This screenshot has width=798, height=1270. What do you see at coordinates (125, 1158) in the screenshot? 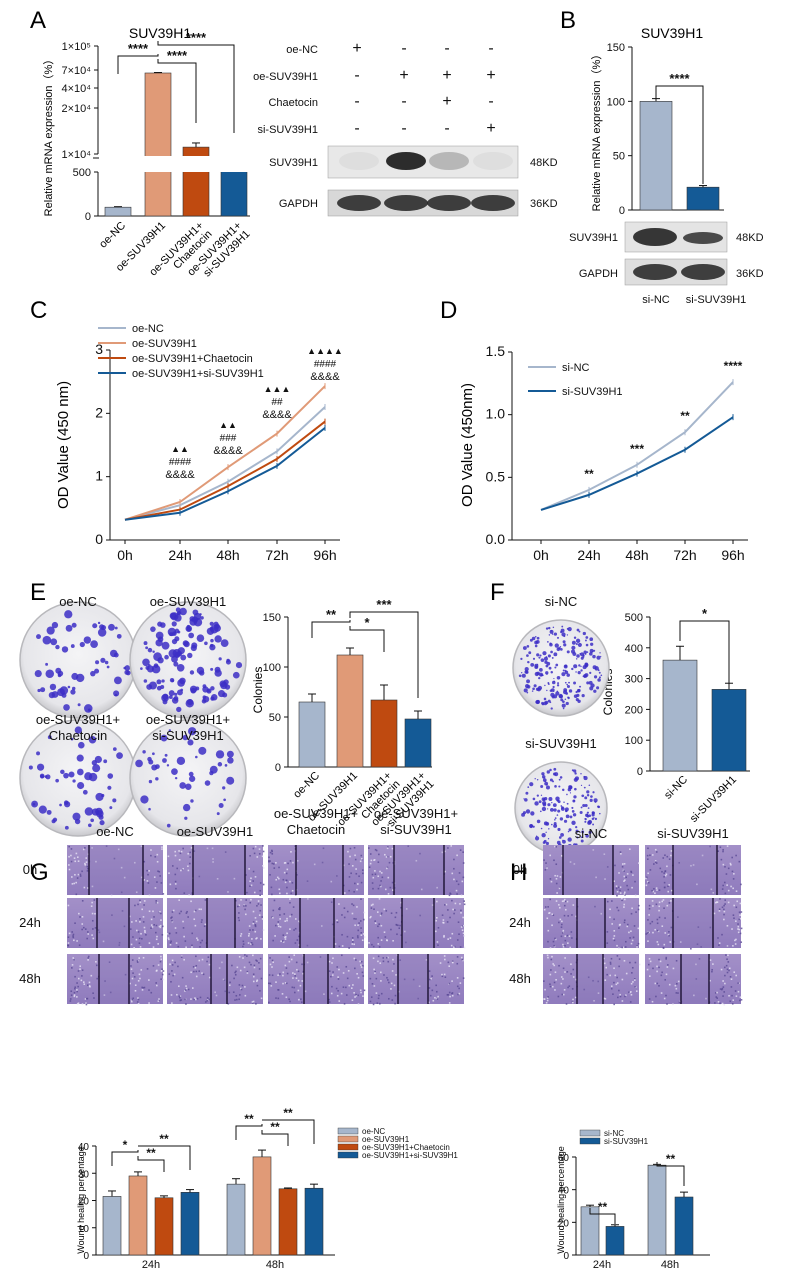
I see `g-sig-bracket` at bounding box center [125, 1158].